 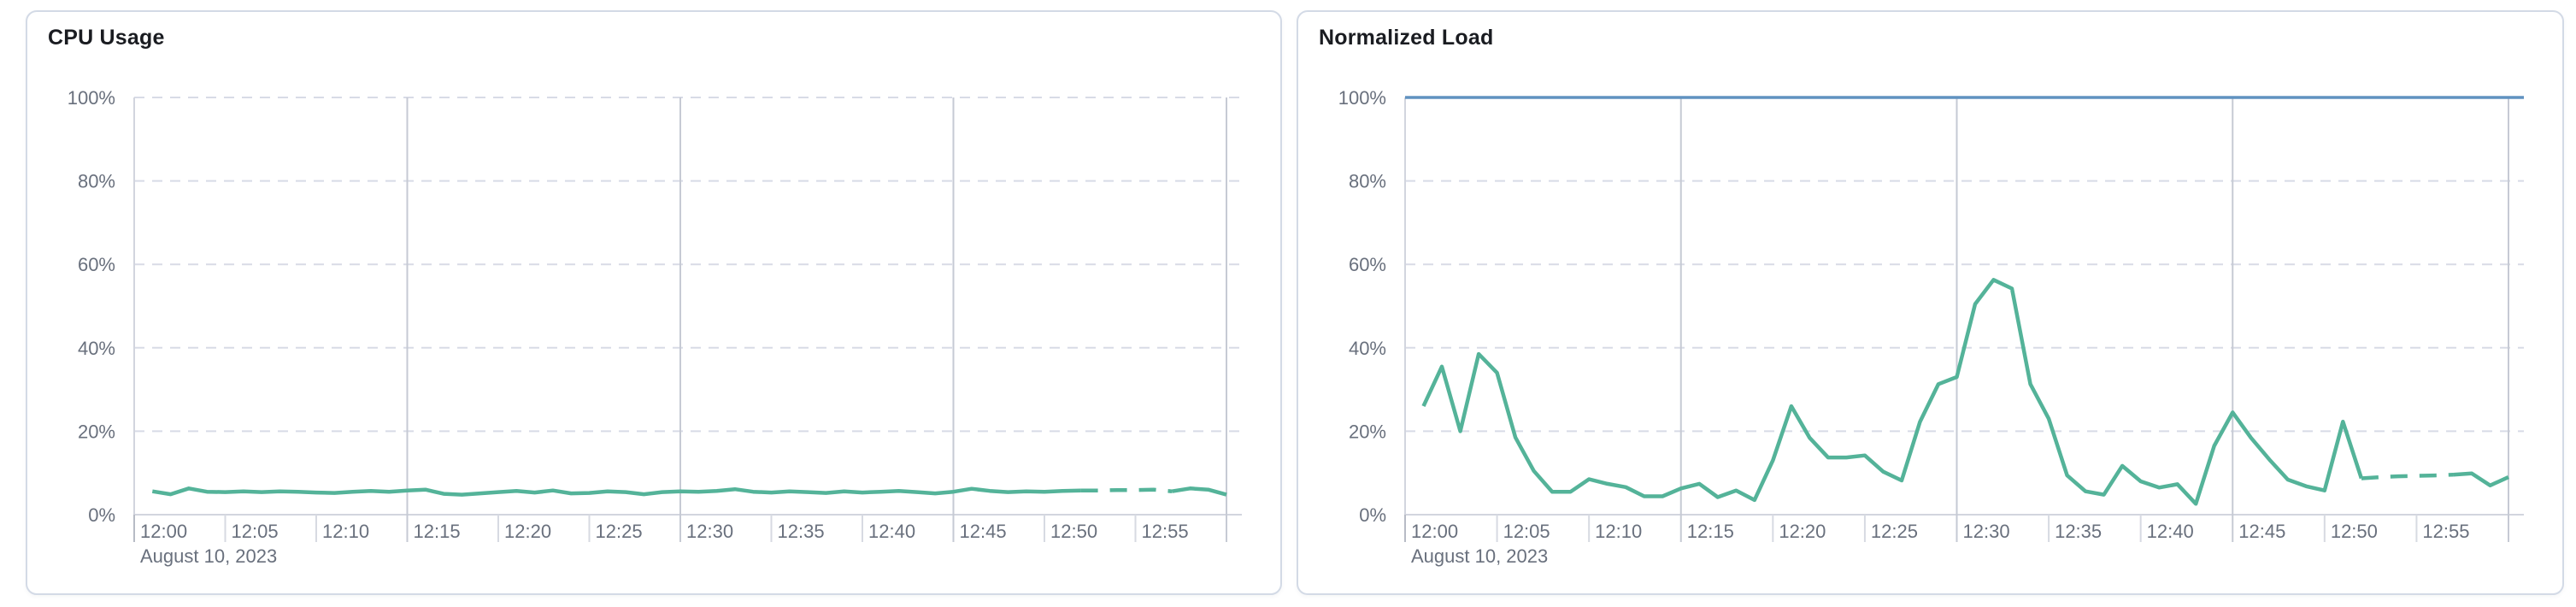 What do you see at coordinates (616, 491) in the screenshot?
I see `cpu-usage-line` at bounding box center [616, 491].